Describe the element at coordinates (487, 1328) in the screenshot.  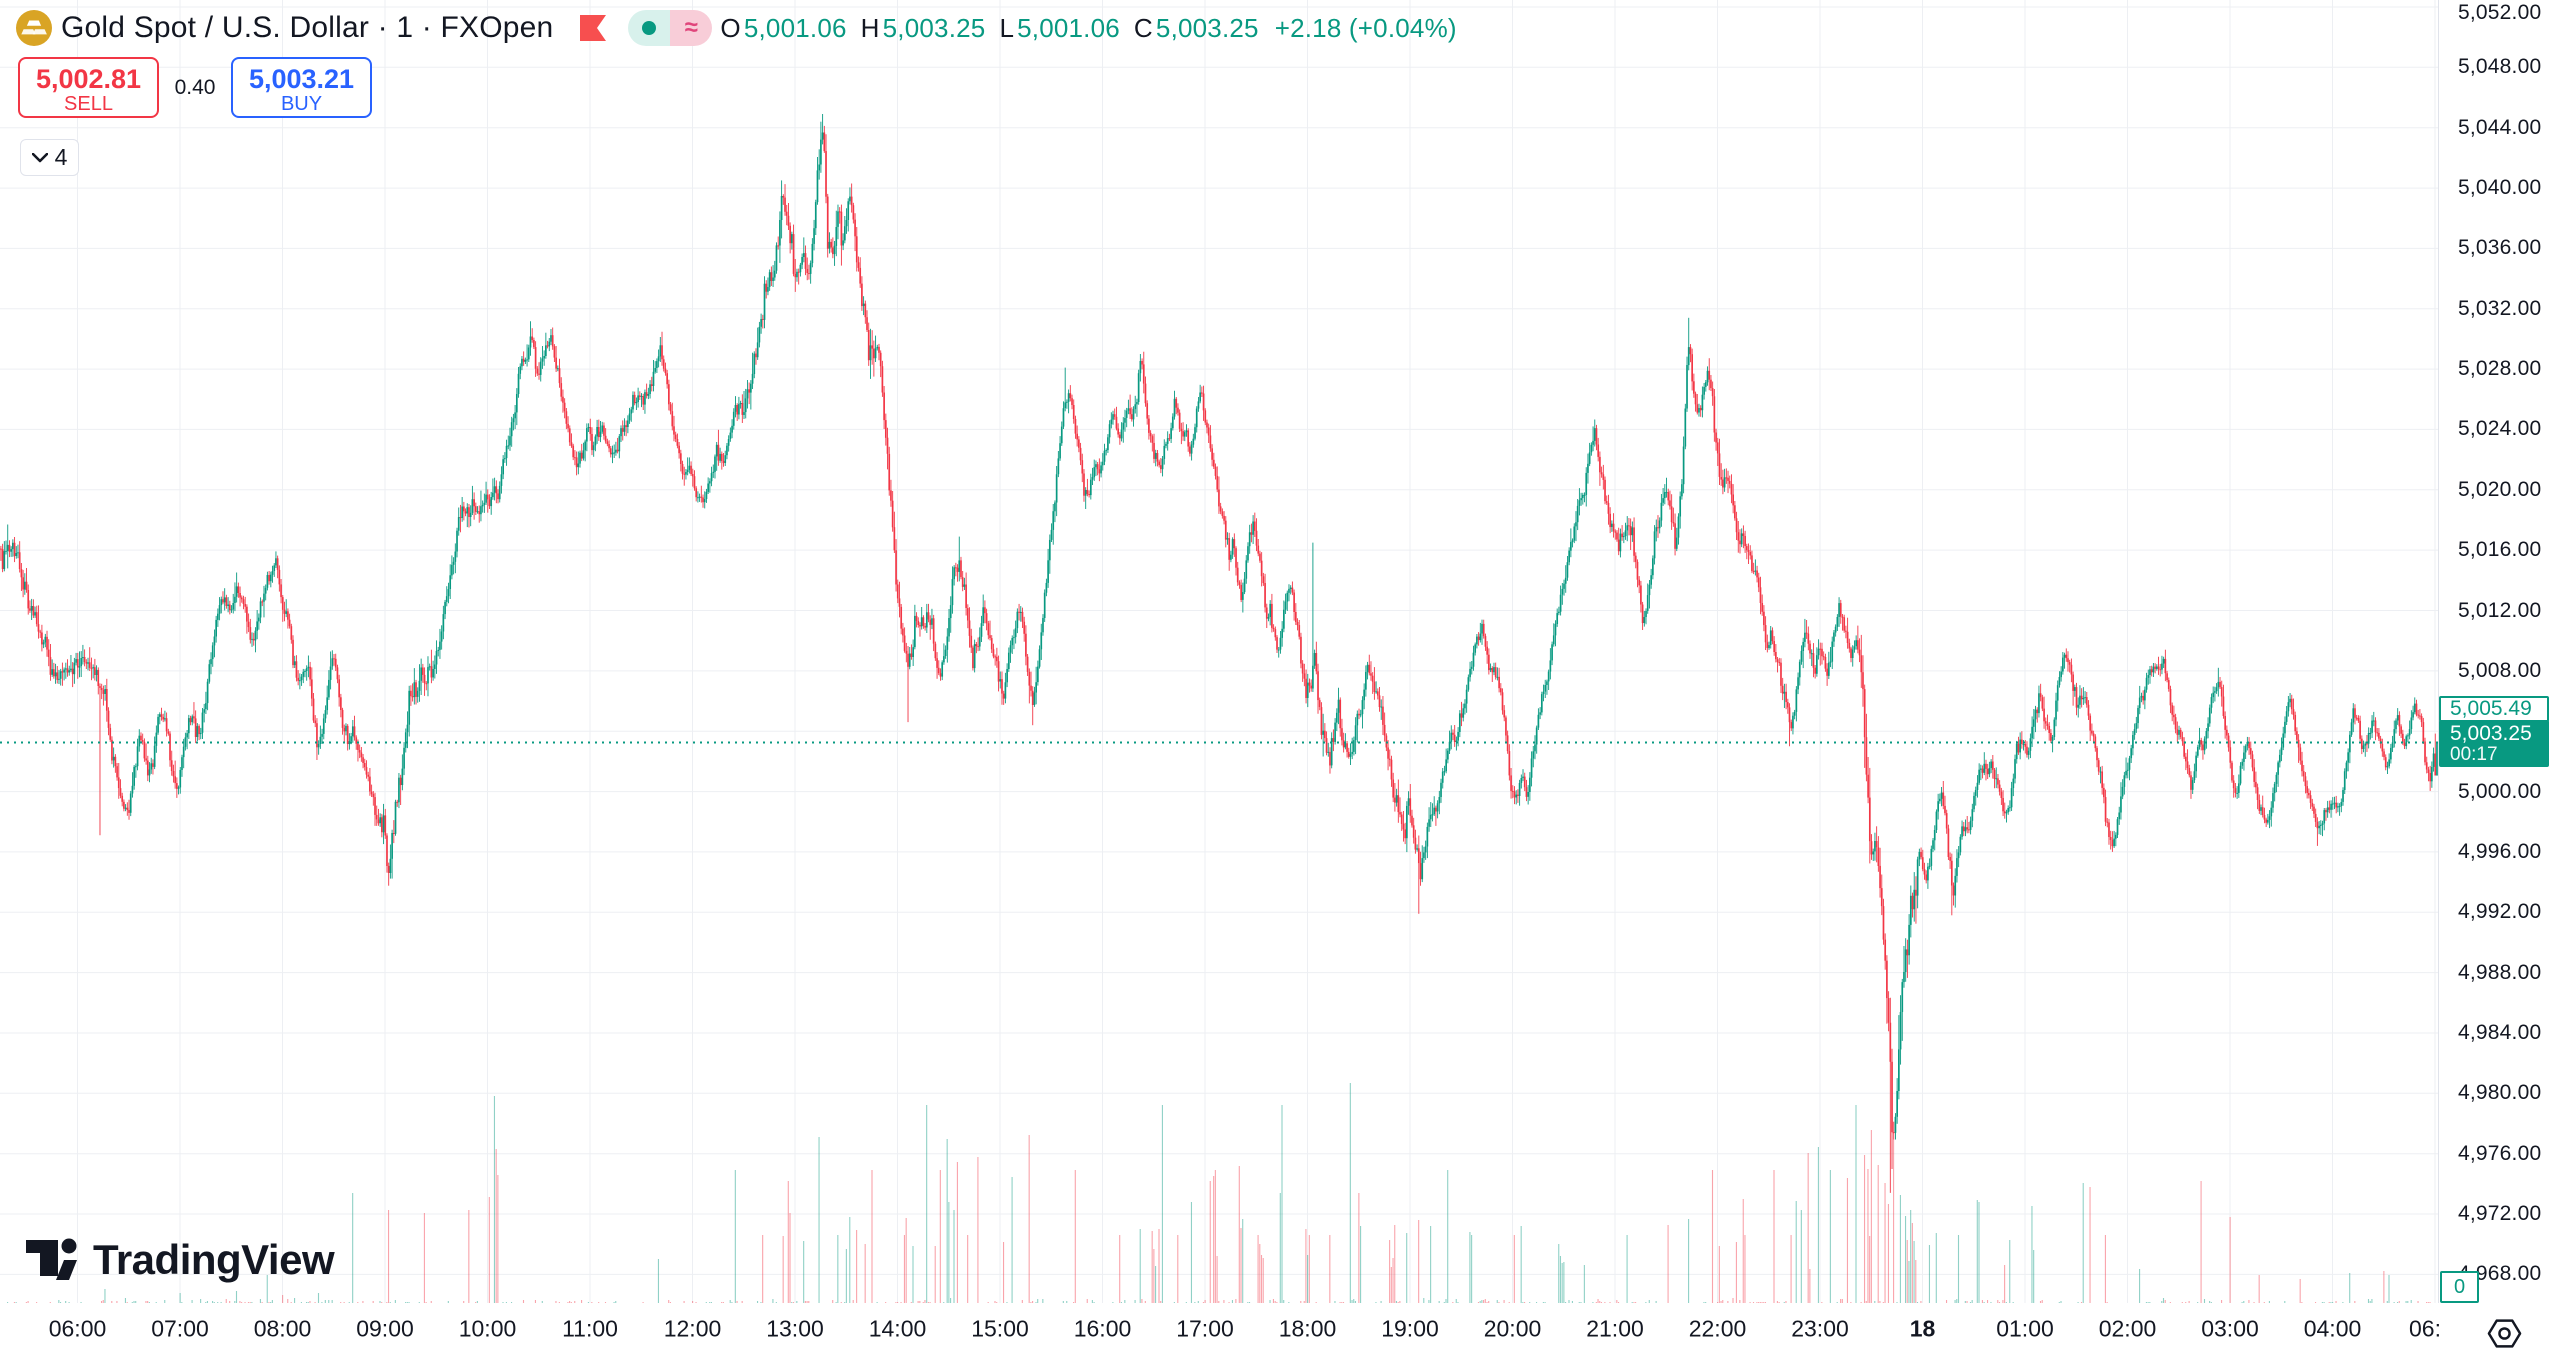
I see `time-axis-label: 10:00` at that location.